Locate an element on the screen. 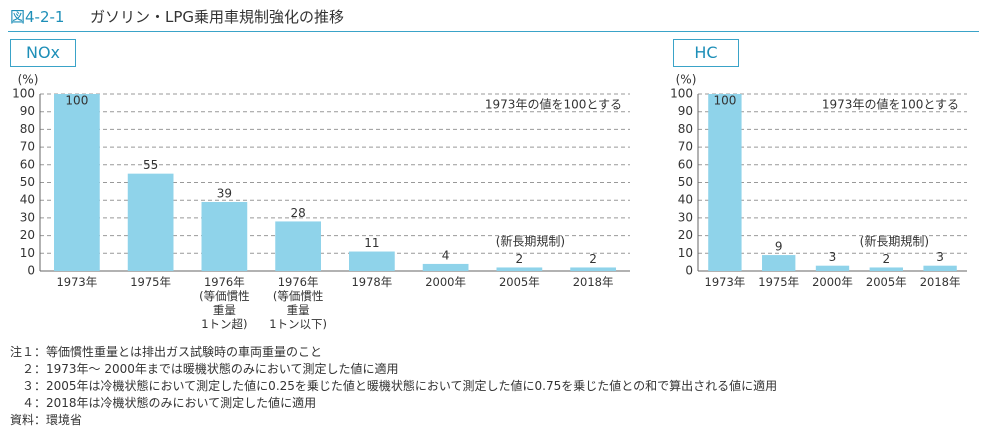 The image size is (987, 441). header-rule is located at coordinates (493, 31).